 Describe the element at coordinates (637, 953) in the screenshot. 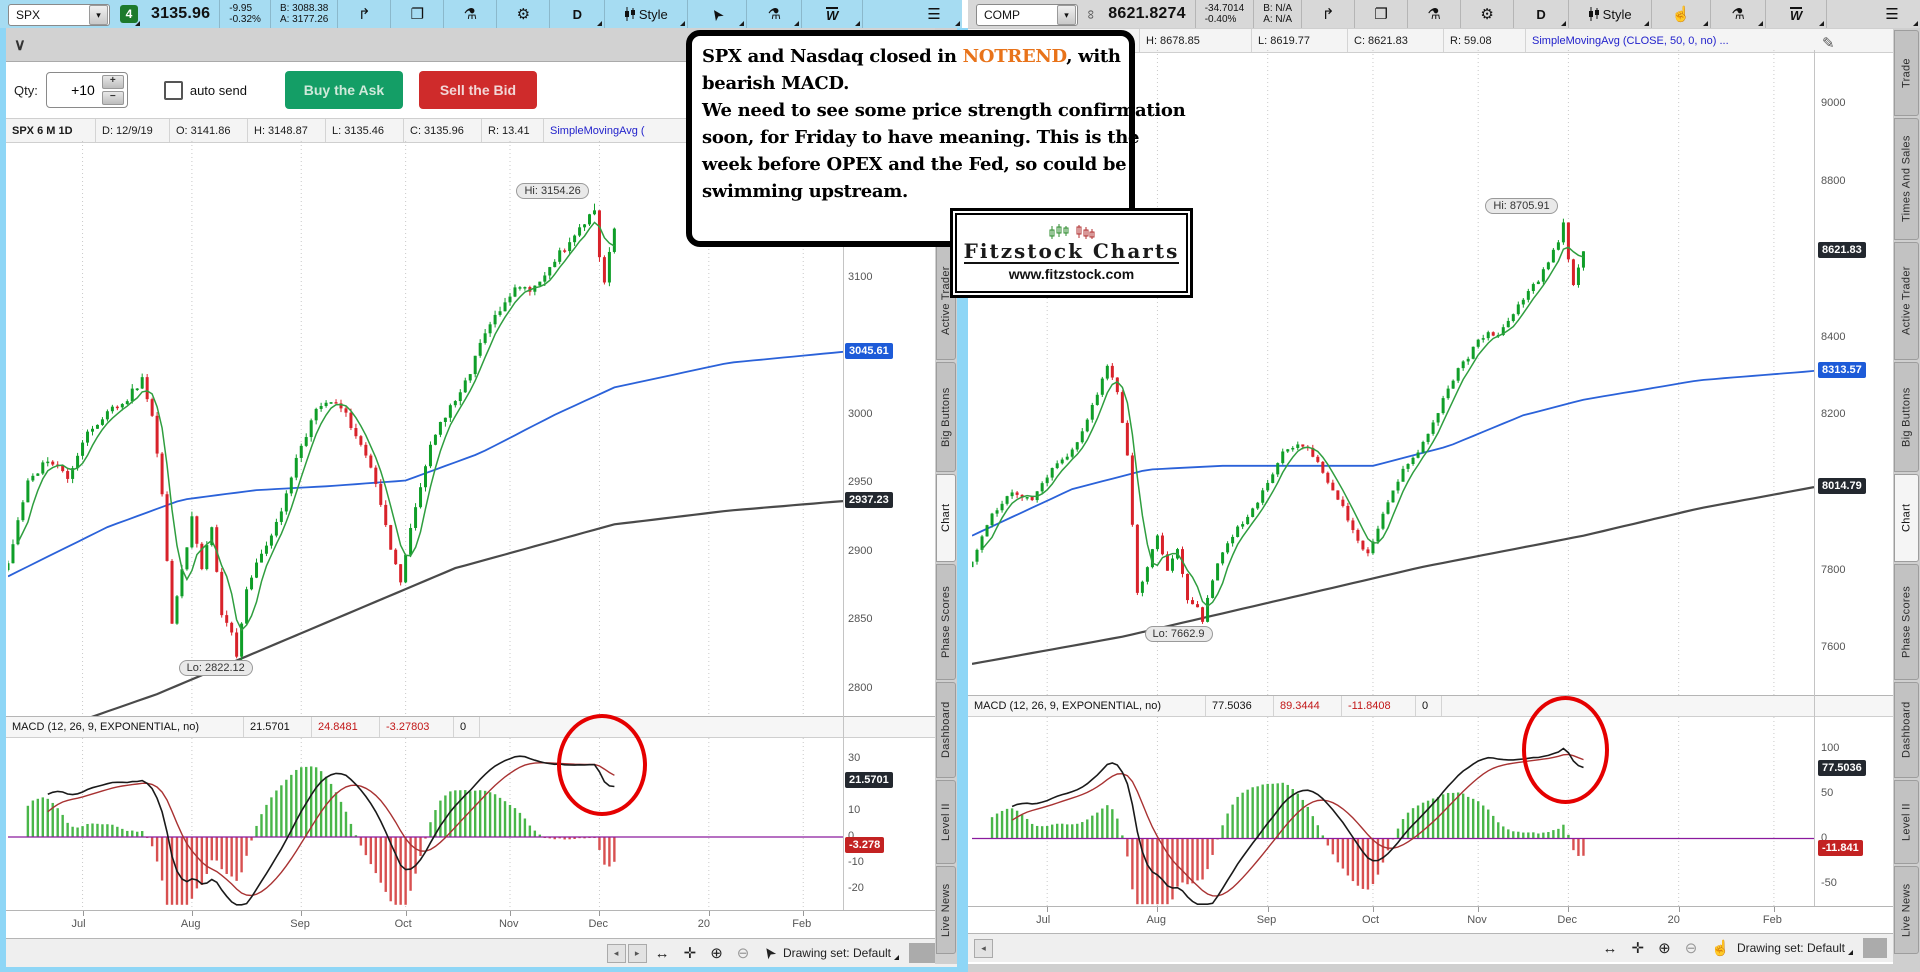

I see `scroll-right-button: ▸` at that location.